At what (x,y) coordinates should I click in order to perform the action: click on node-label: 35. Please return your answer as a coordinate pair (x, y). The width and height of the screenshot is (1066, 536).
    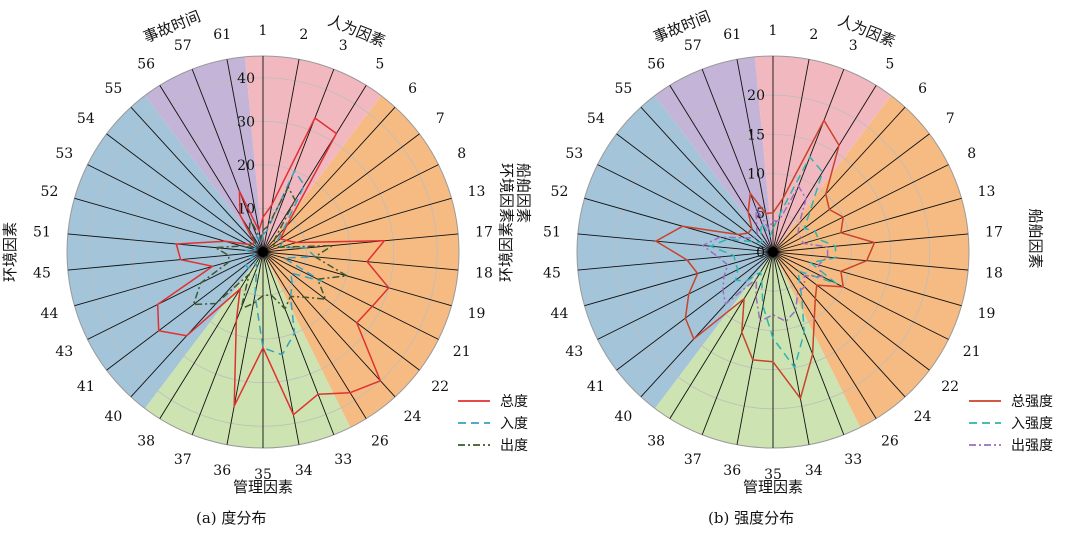
    Looking at the image, I should click on (263, 475).